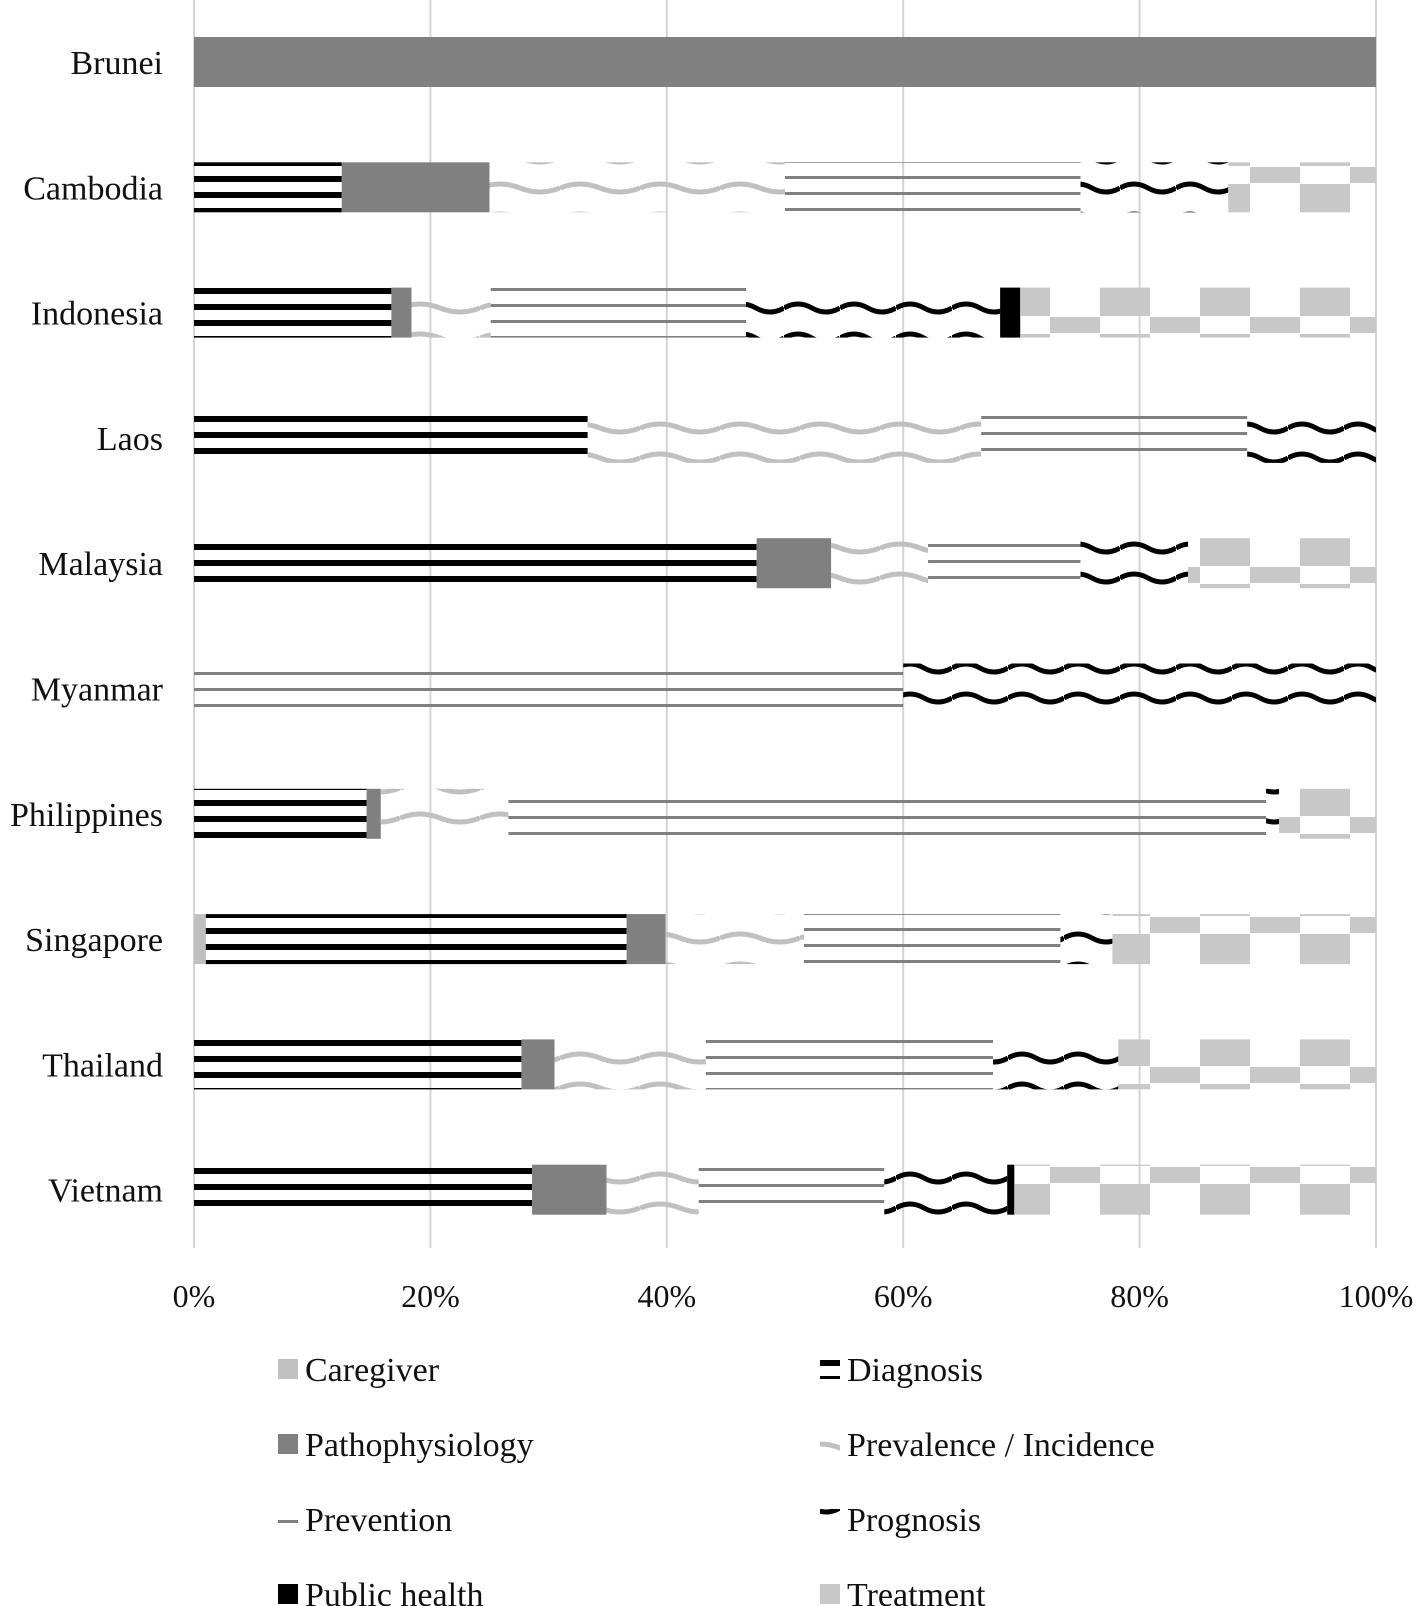  What do you see at coordinates (373, 813) in the screenshot?
I see `bar-philippines-pathophysiology` at bounding box center [373, 813].